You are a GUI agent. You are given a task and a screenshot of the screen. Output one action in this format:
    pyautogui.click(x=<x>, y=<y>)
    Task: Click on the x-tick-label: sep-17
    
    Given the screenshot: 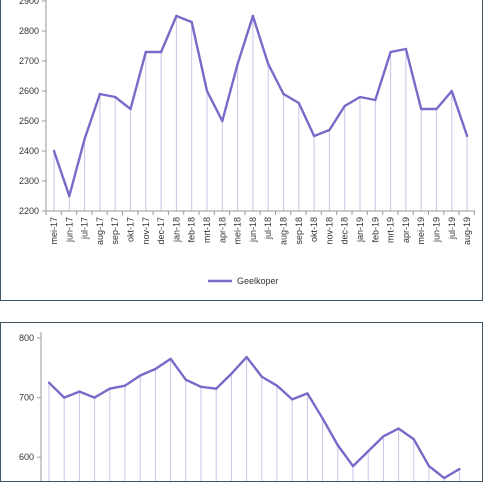 What is the action you would take?
    pyautogui.click(x=115, y=231)
    